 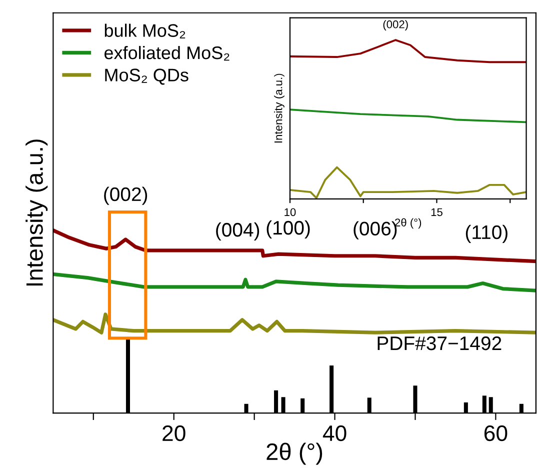 What do you see at coordinates (290, 212) in the screenshot?
I see `x-tick-label: 10` at bounding box center [290, 212].